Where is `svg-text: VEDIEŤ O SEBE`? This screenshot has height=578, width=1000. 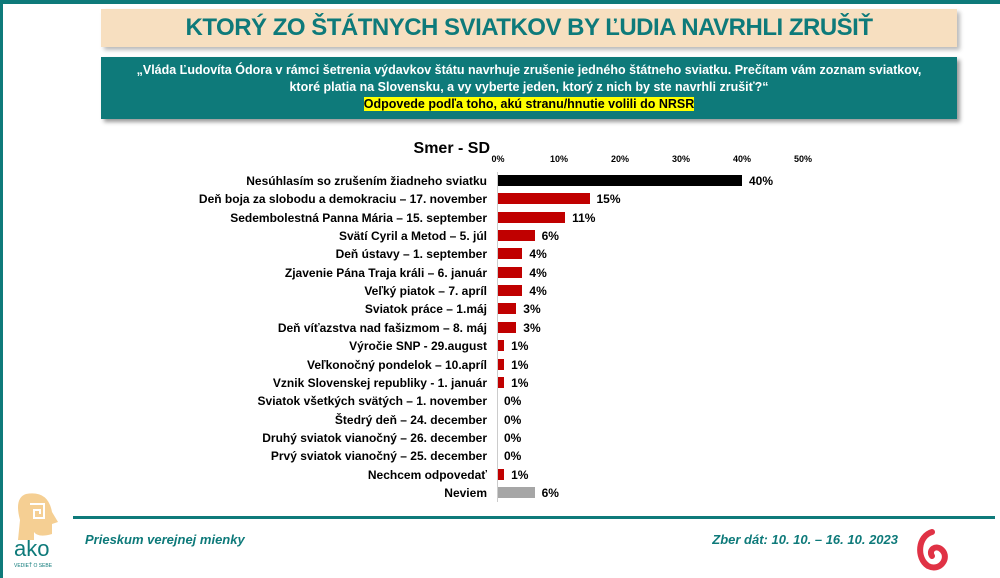 svg-text: VEDIEŤ O SEBE is located at coordinates (33, 565).